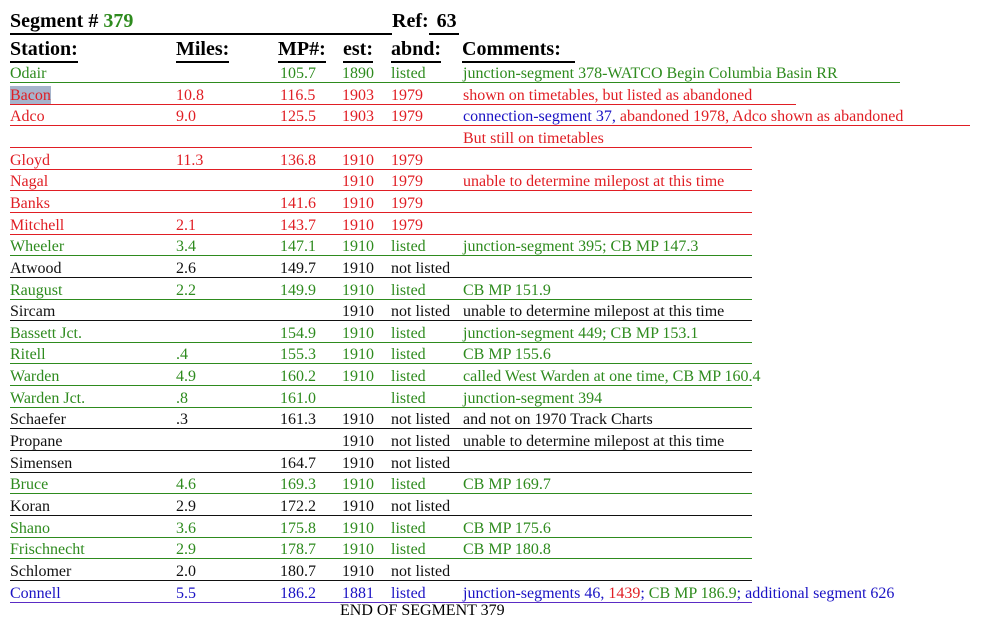  What do you see at coordinates (28, 355) in the screenshot?
I see `station-cell: Ritell` at bounding box center [28, 355].